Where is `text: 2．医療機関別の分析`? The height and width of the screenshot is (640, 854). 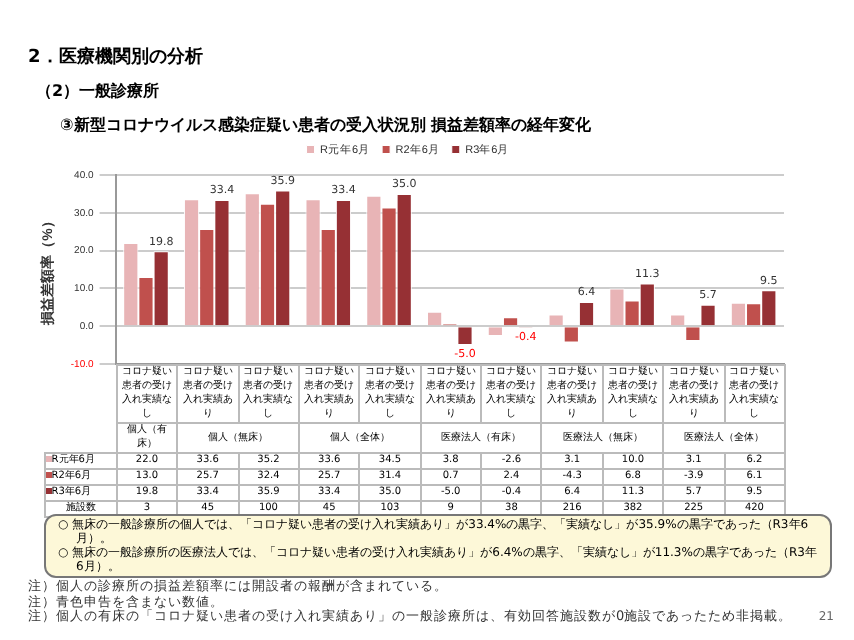
text: 2．医療機関別の分析 is located at coordinates (115, 57).